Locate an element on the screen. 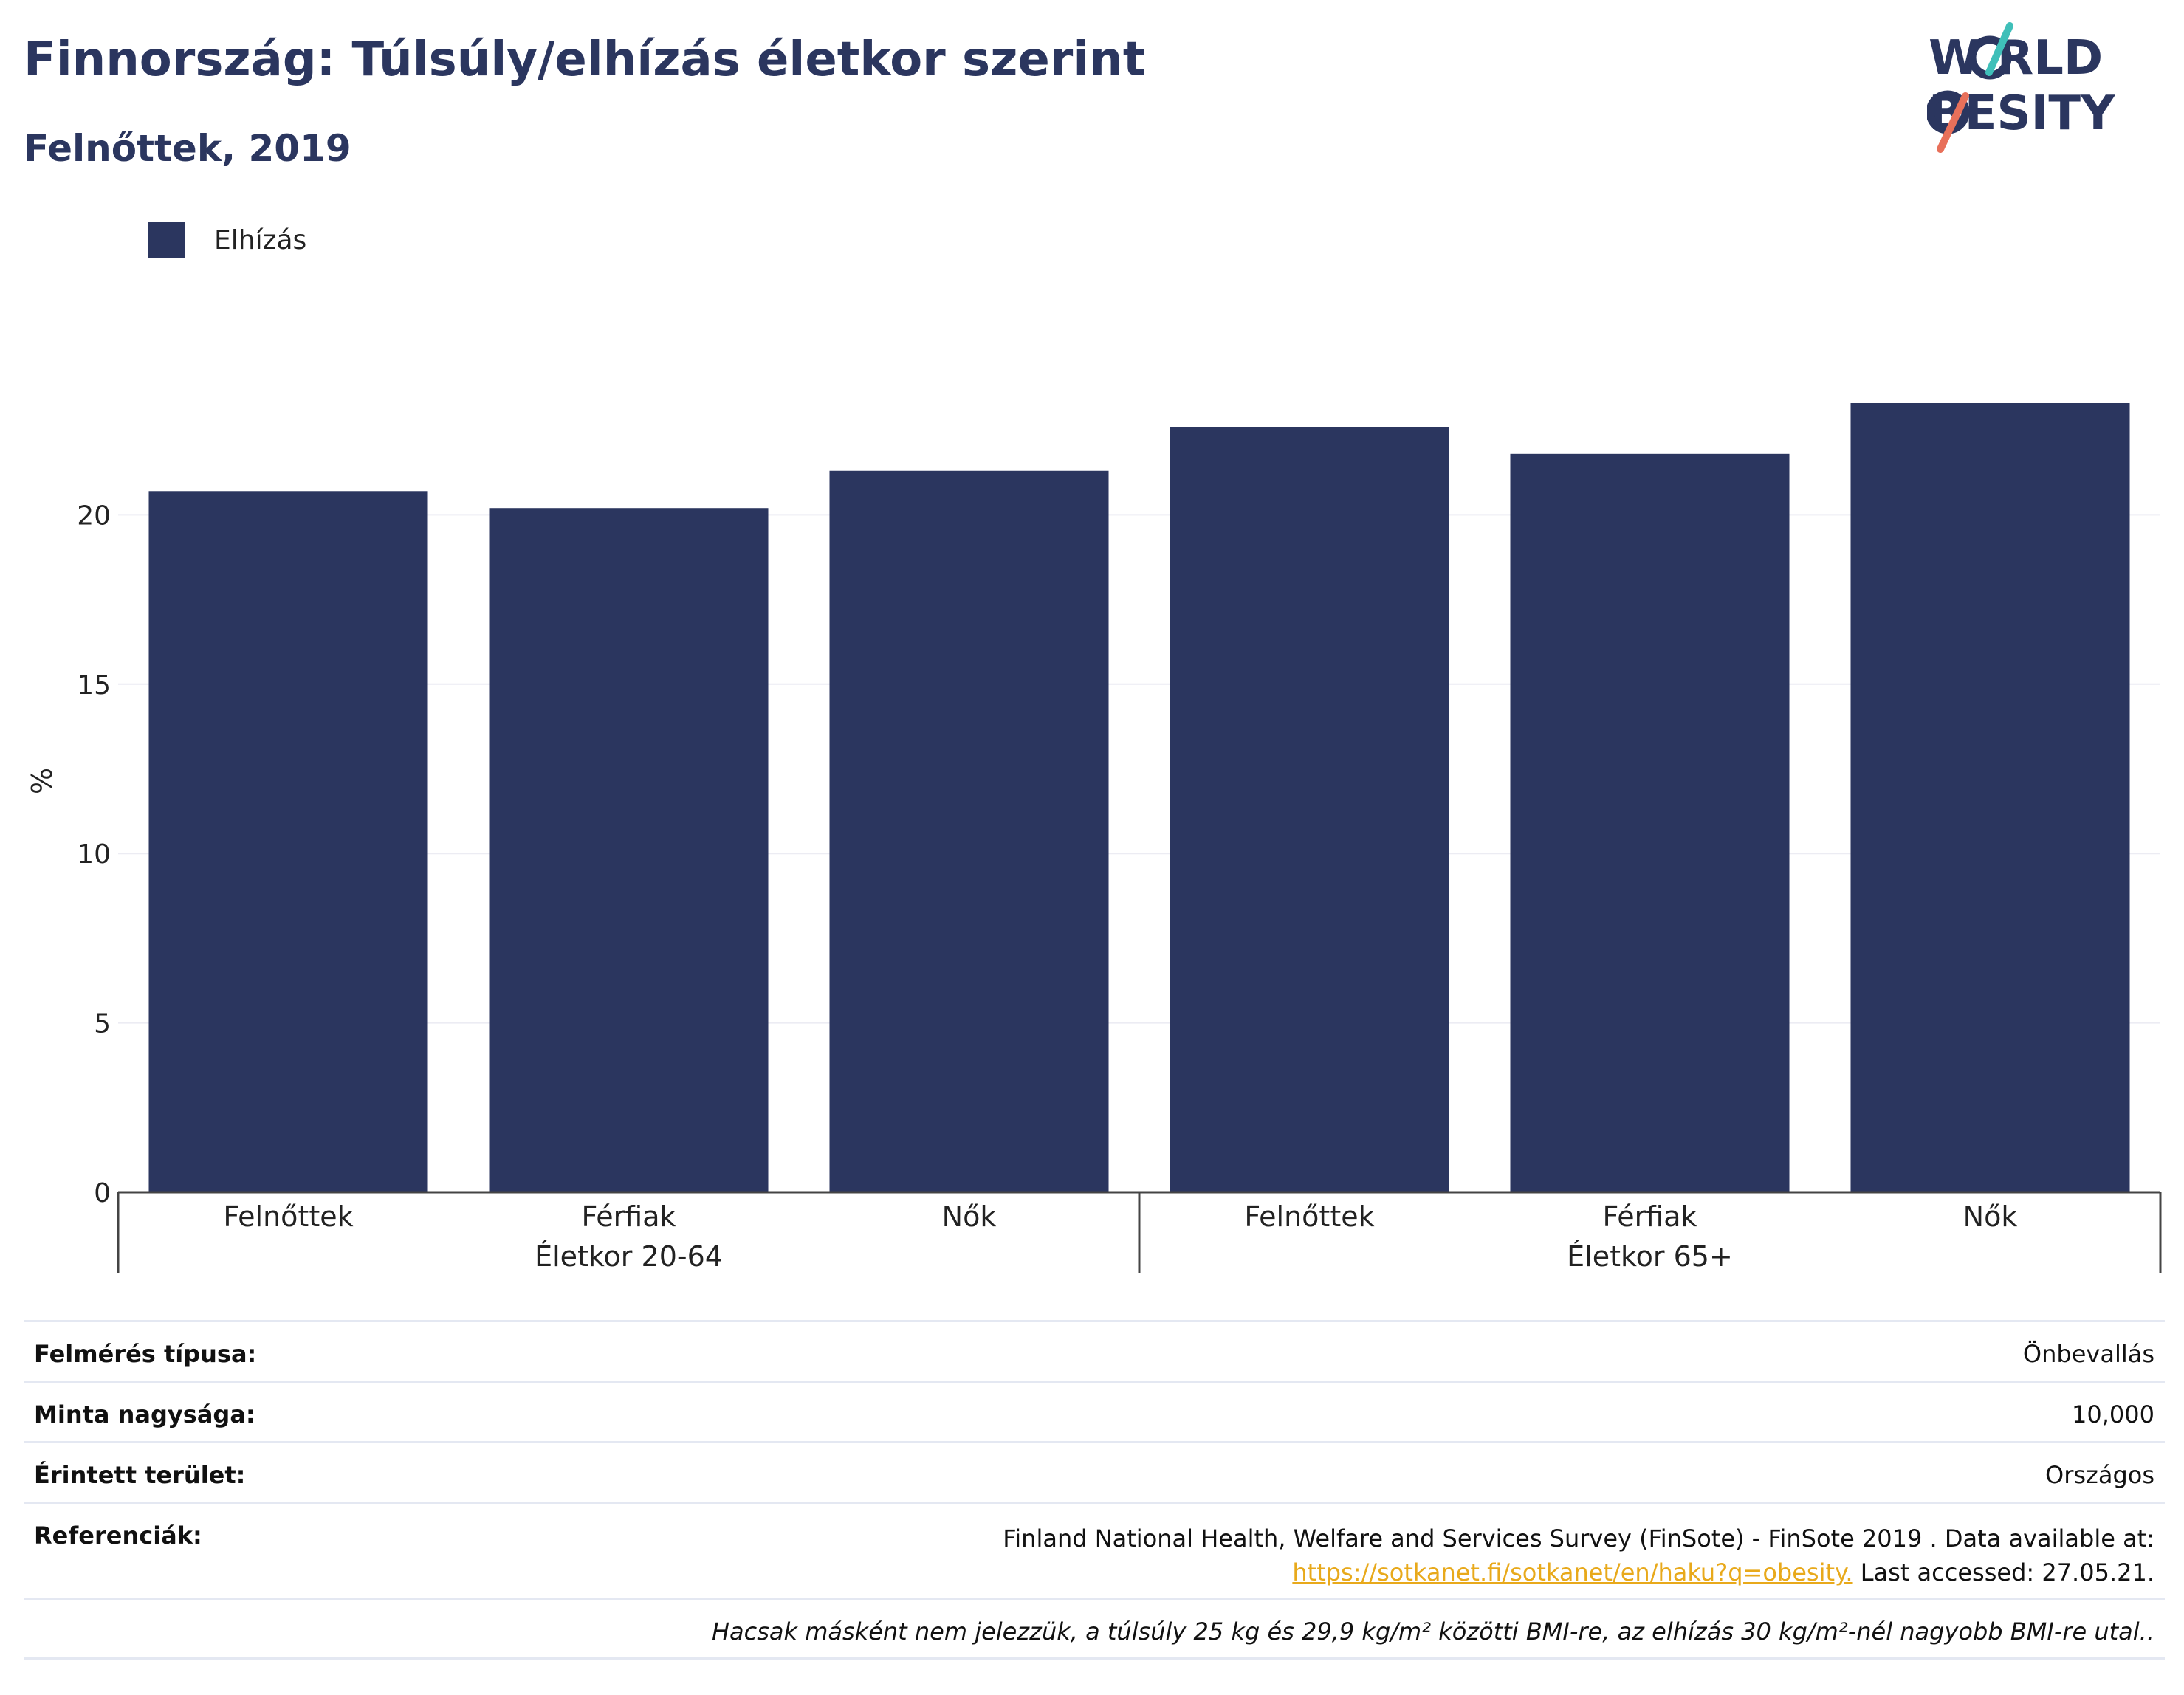 The width and height of the screenshot is (2184, 1695). logo-line1: W RLD is located at coordinates (2016, 58).